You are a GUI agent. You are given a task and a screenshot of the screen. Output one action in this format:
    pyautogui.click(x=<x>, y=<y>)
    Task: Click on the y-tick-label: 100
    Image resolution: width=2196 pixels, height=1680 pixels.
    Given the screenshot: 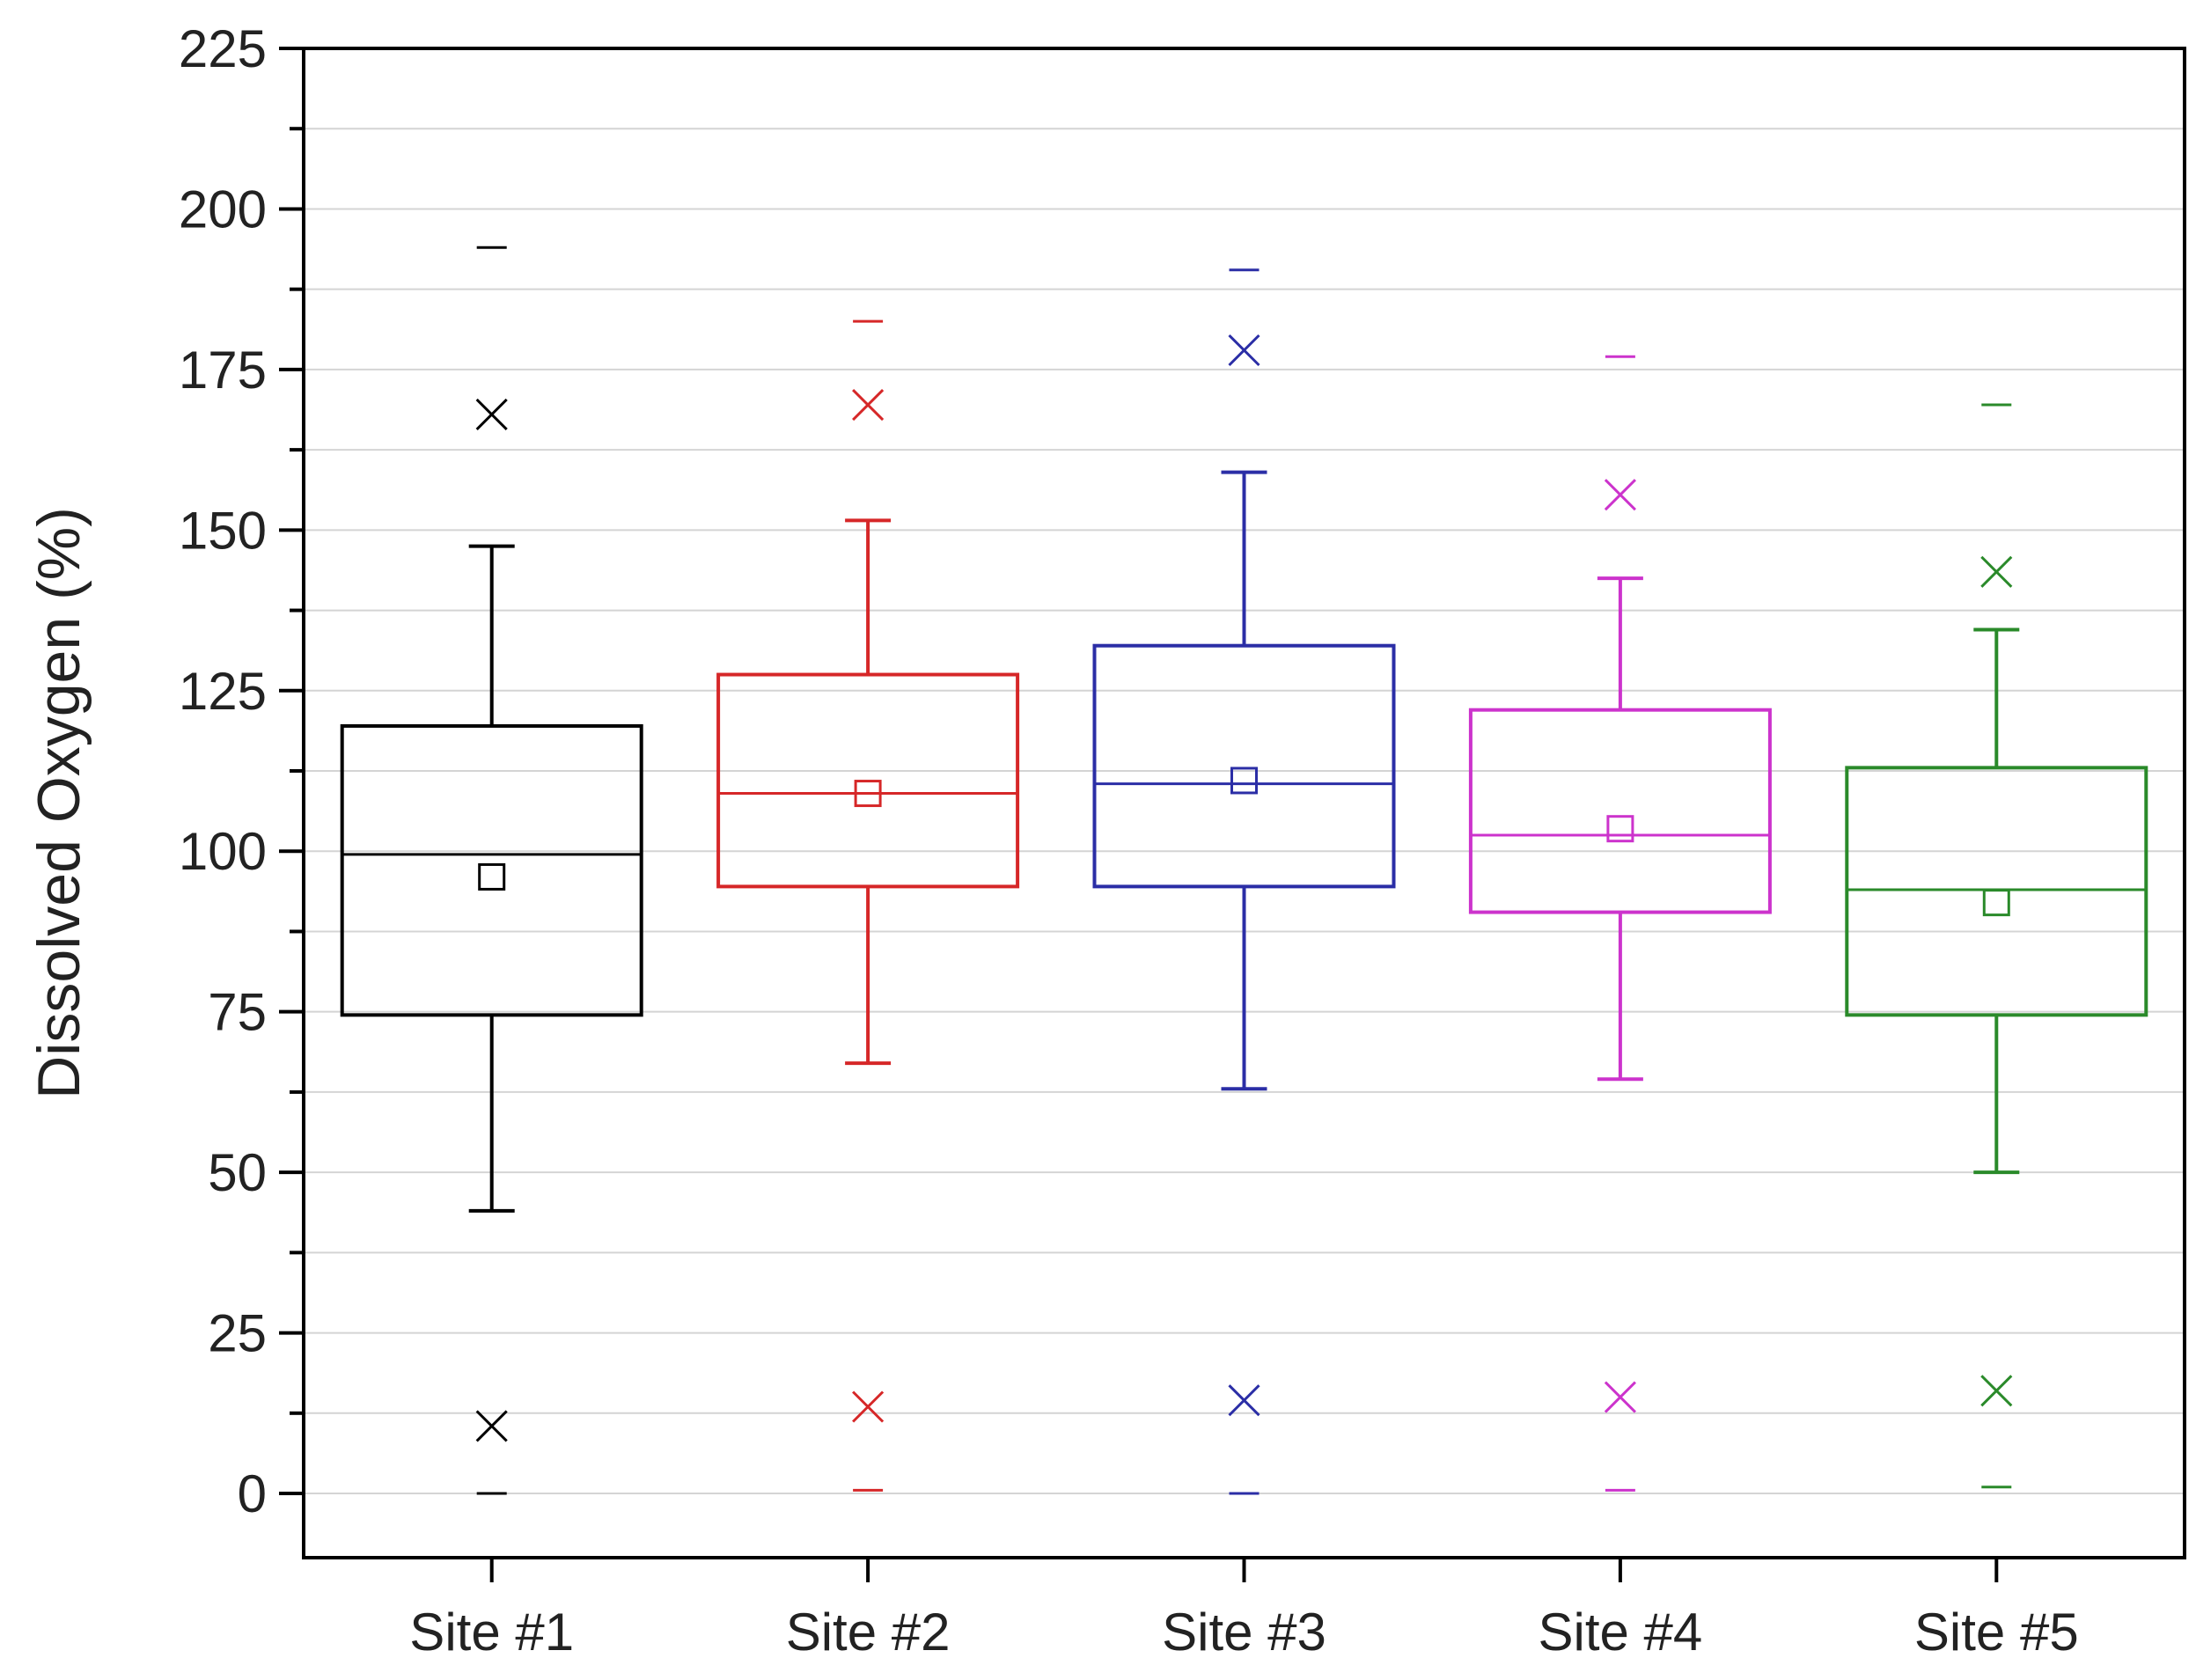 What is the action you would take?
    pyautogui.click(x=223, y=851)
    